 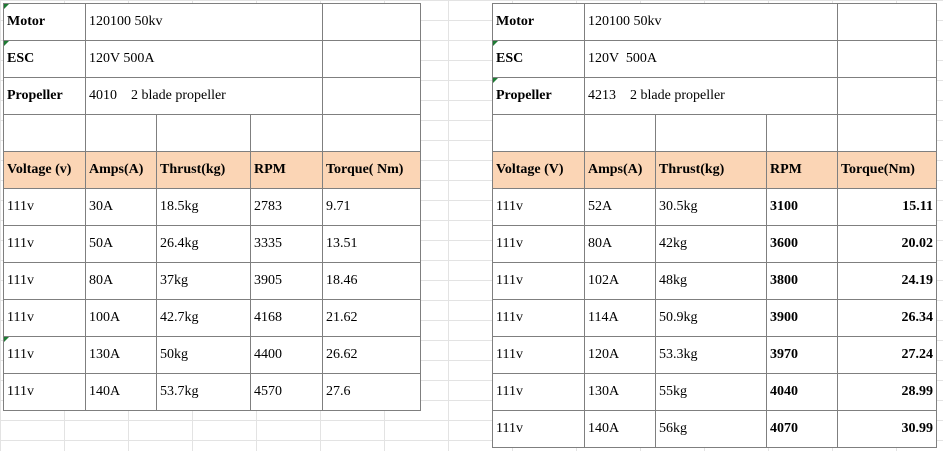 I want to click on amps-cell: 114A, so click(x=620, y=318).